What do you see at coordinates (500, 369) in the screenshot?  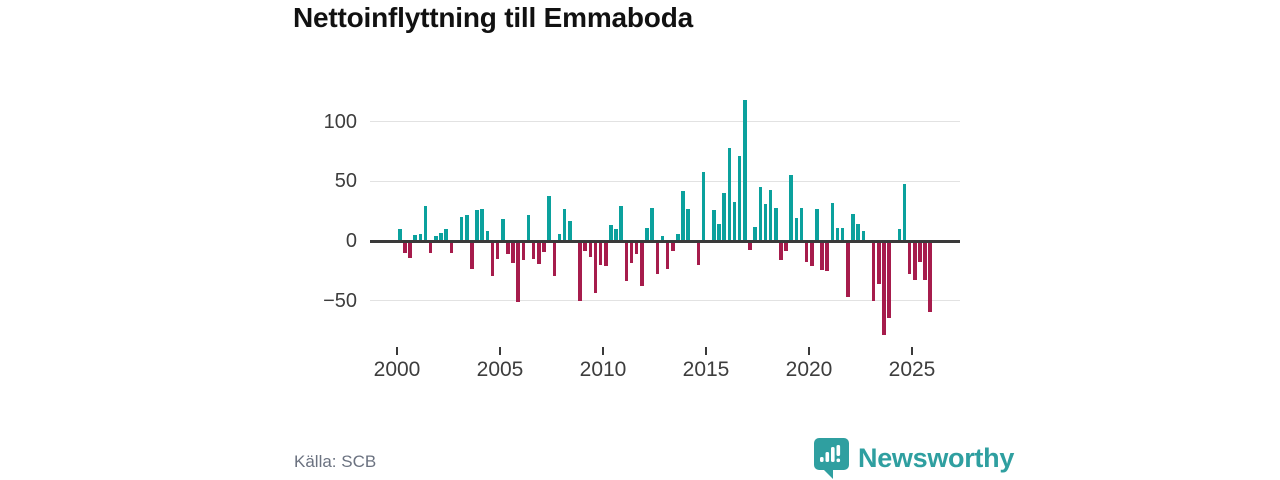 I see `x-tick-label: 2005` at bounding box center [500, 369].